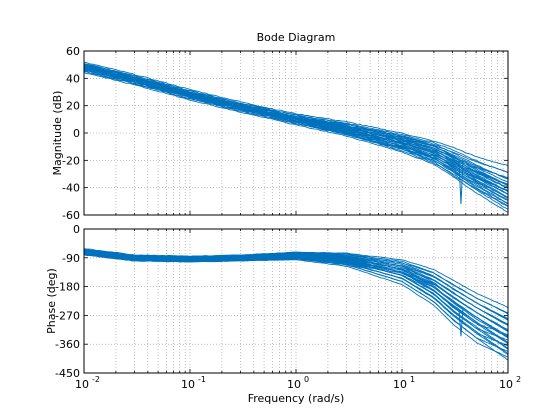 The height and width of the screenshot is (420, 560). What do you see at coordinates (76, 229) in the screenshot?
I see `phase-ytick-label: 0` at bounding box center [76, 229].